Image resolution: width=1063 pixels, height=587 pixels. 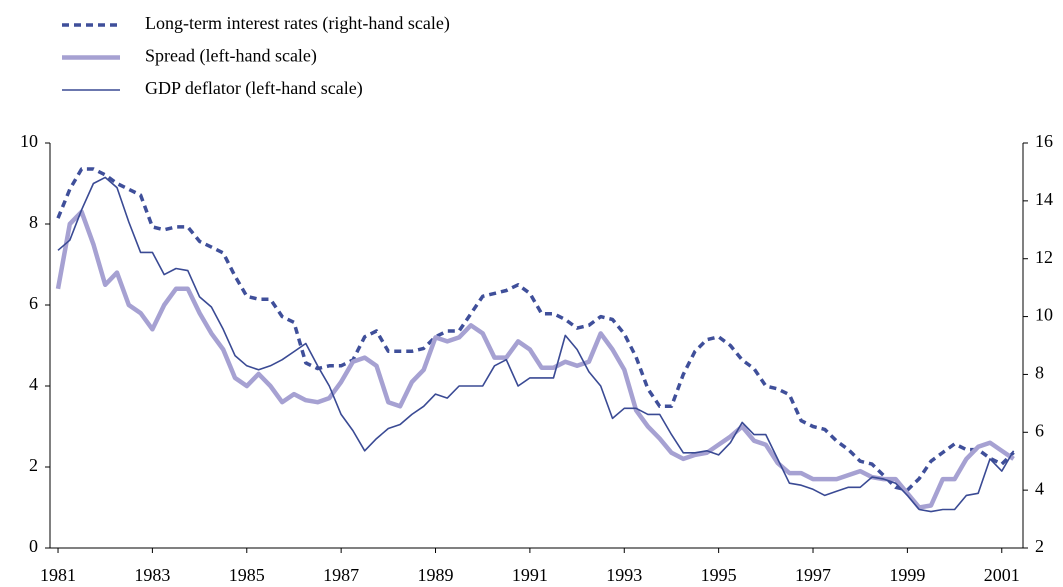 What do you see at coordinates (231, 56) in the screenshot?
I see `legend-label: Spread (left-hand scale)` at bounding box center [231, 56].